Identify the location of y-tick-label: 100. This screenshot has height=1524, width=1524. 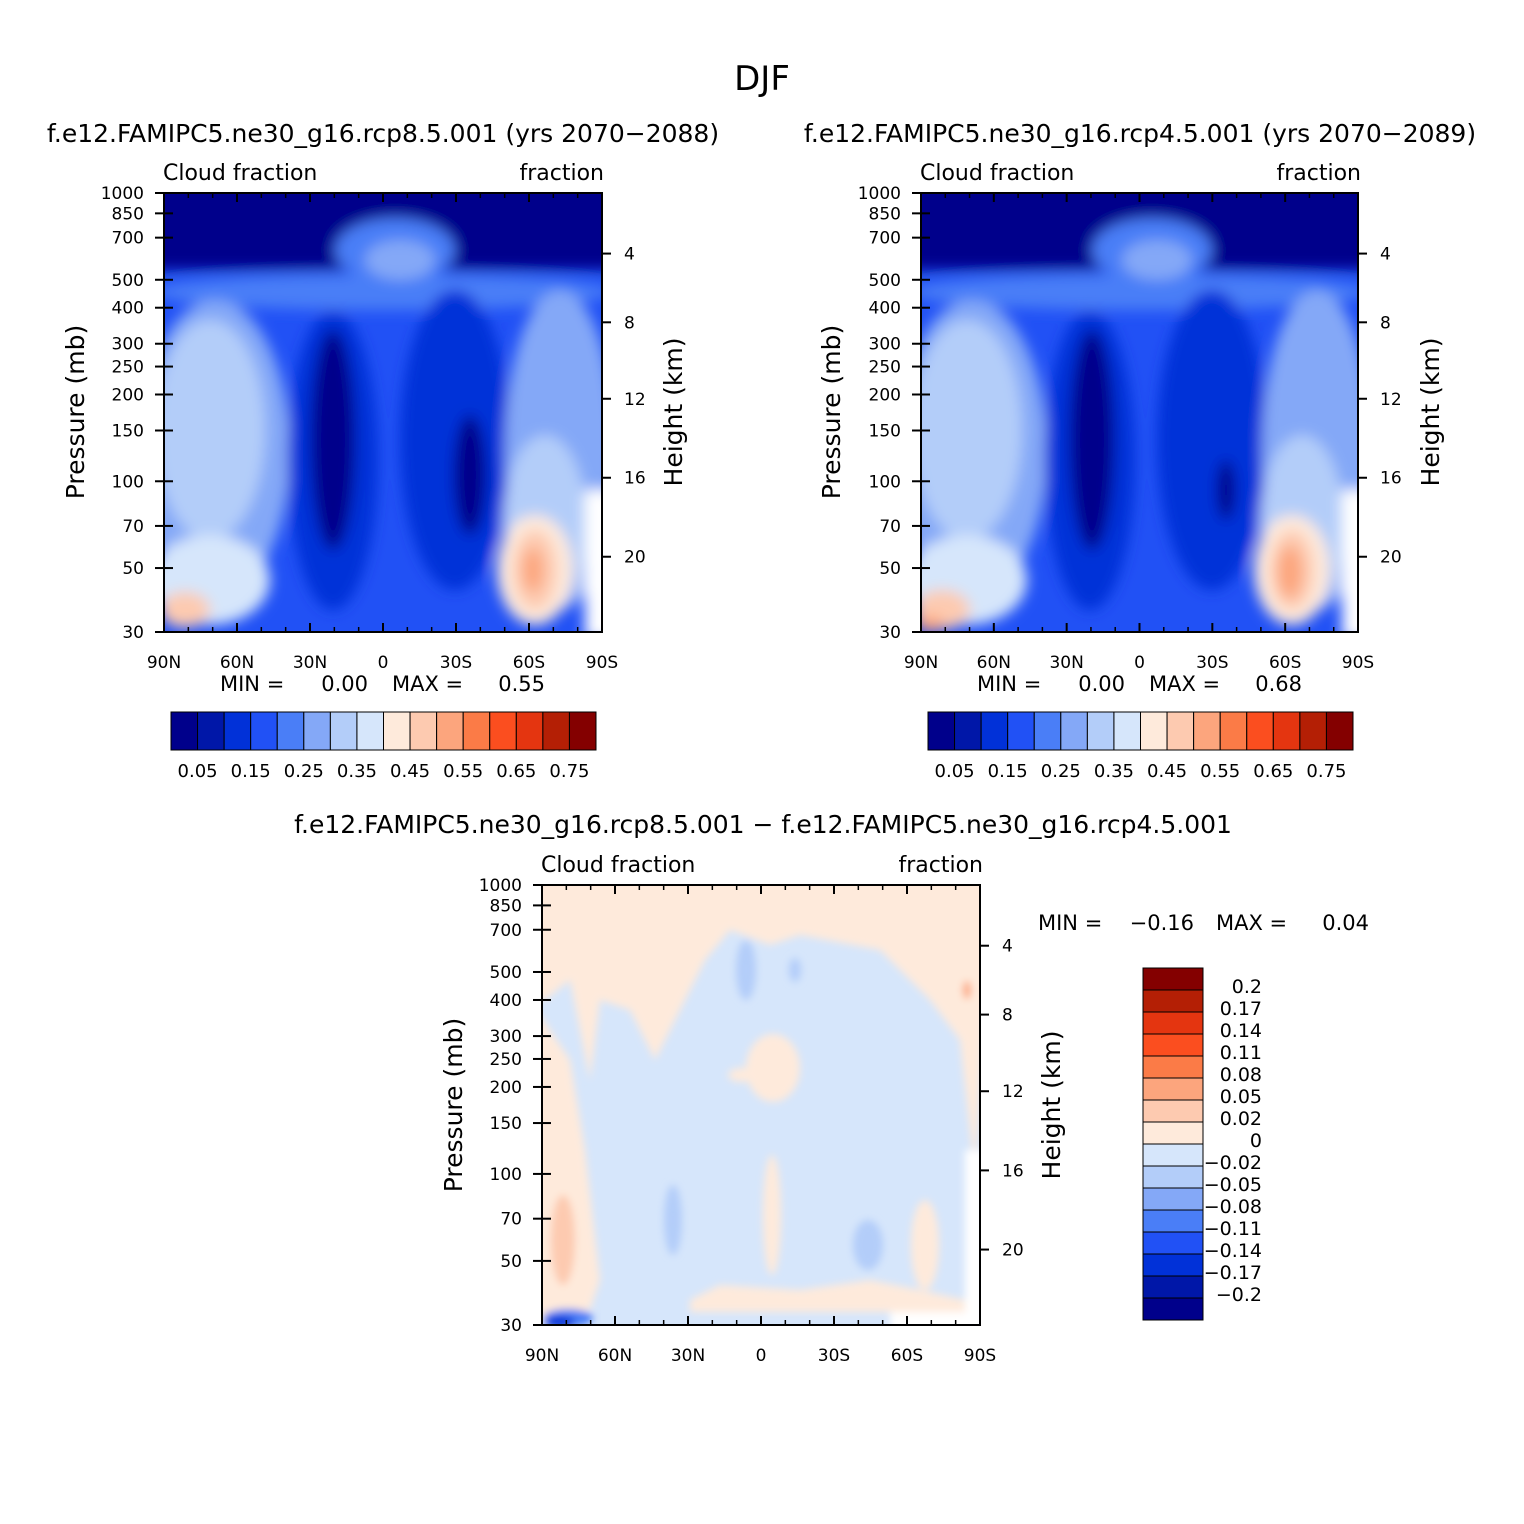
(885, 482).